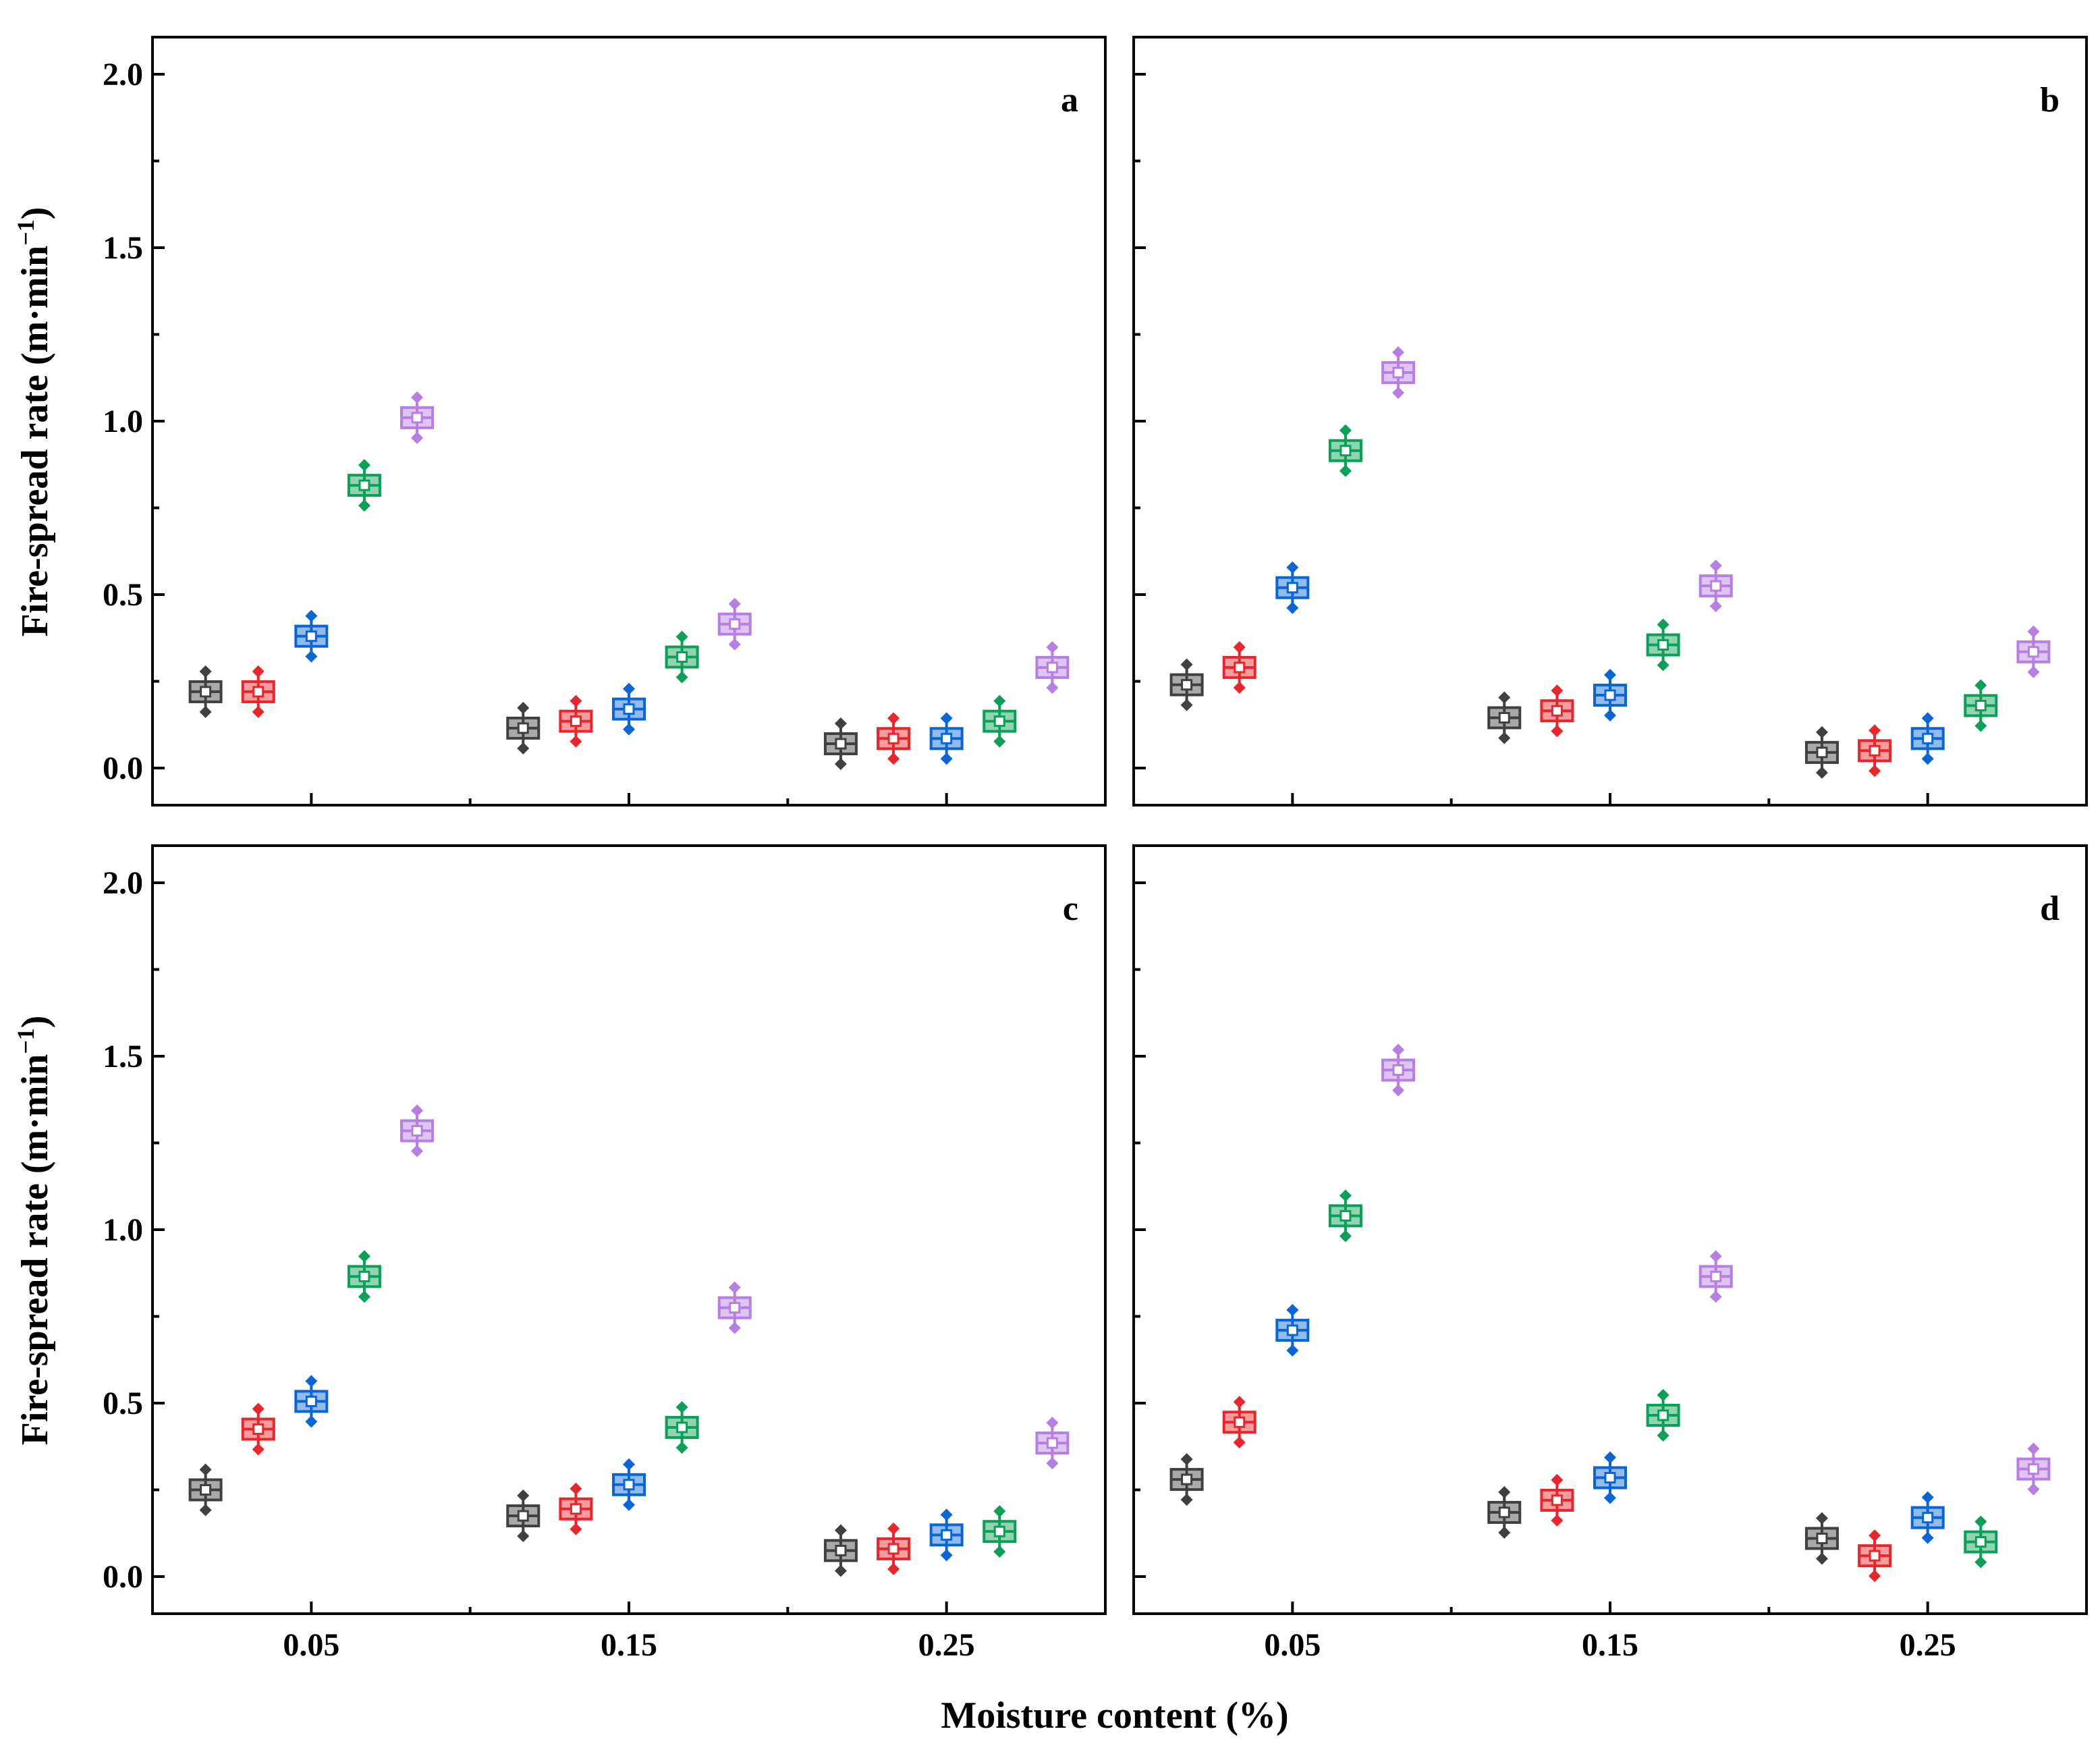 This screenshot has width=2100, height=1748. Describe the element at coordinates (123, 1230) in the screenshot. I see `y-tick-label: 1.0` at that location.